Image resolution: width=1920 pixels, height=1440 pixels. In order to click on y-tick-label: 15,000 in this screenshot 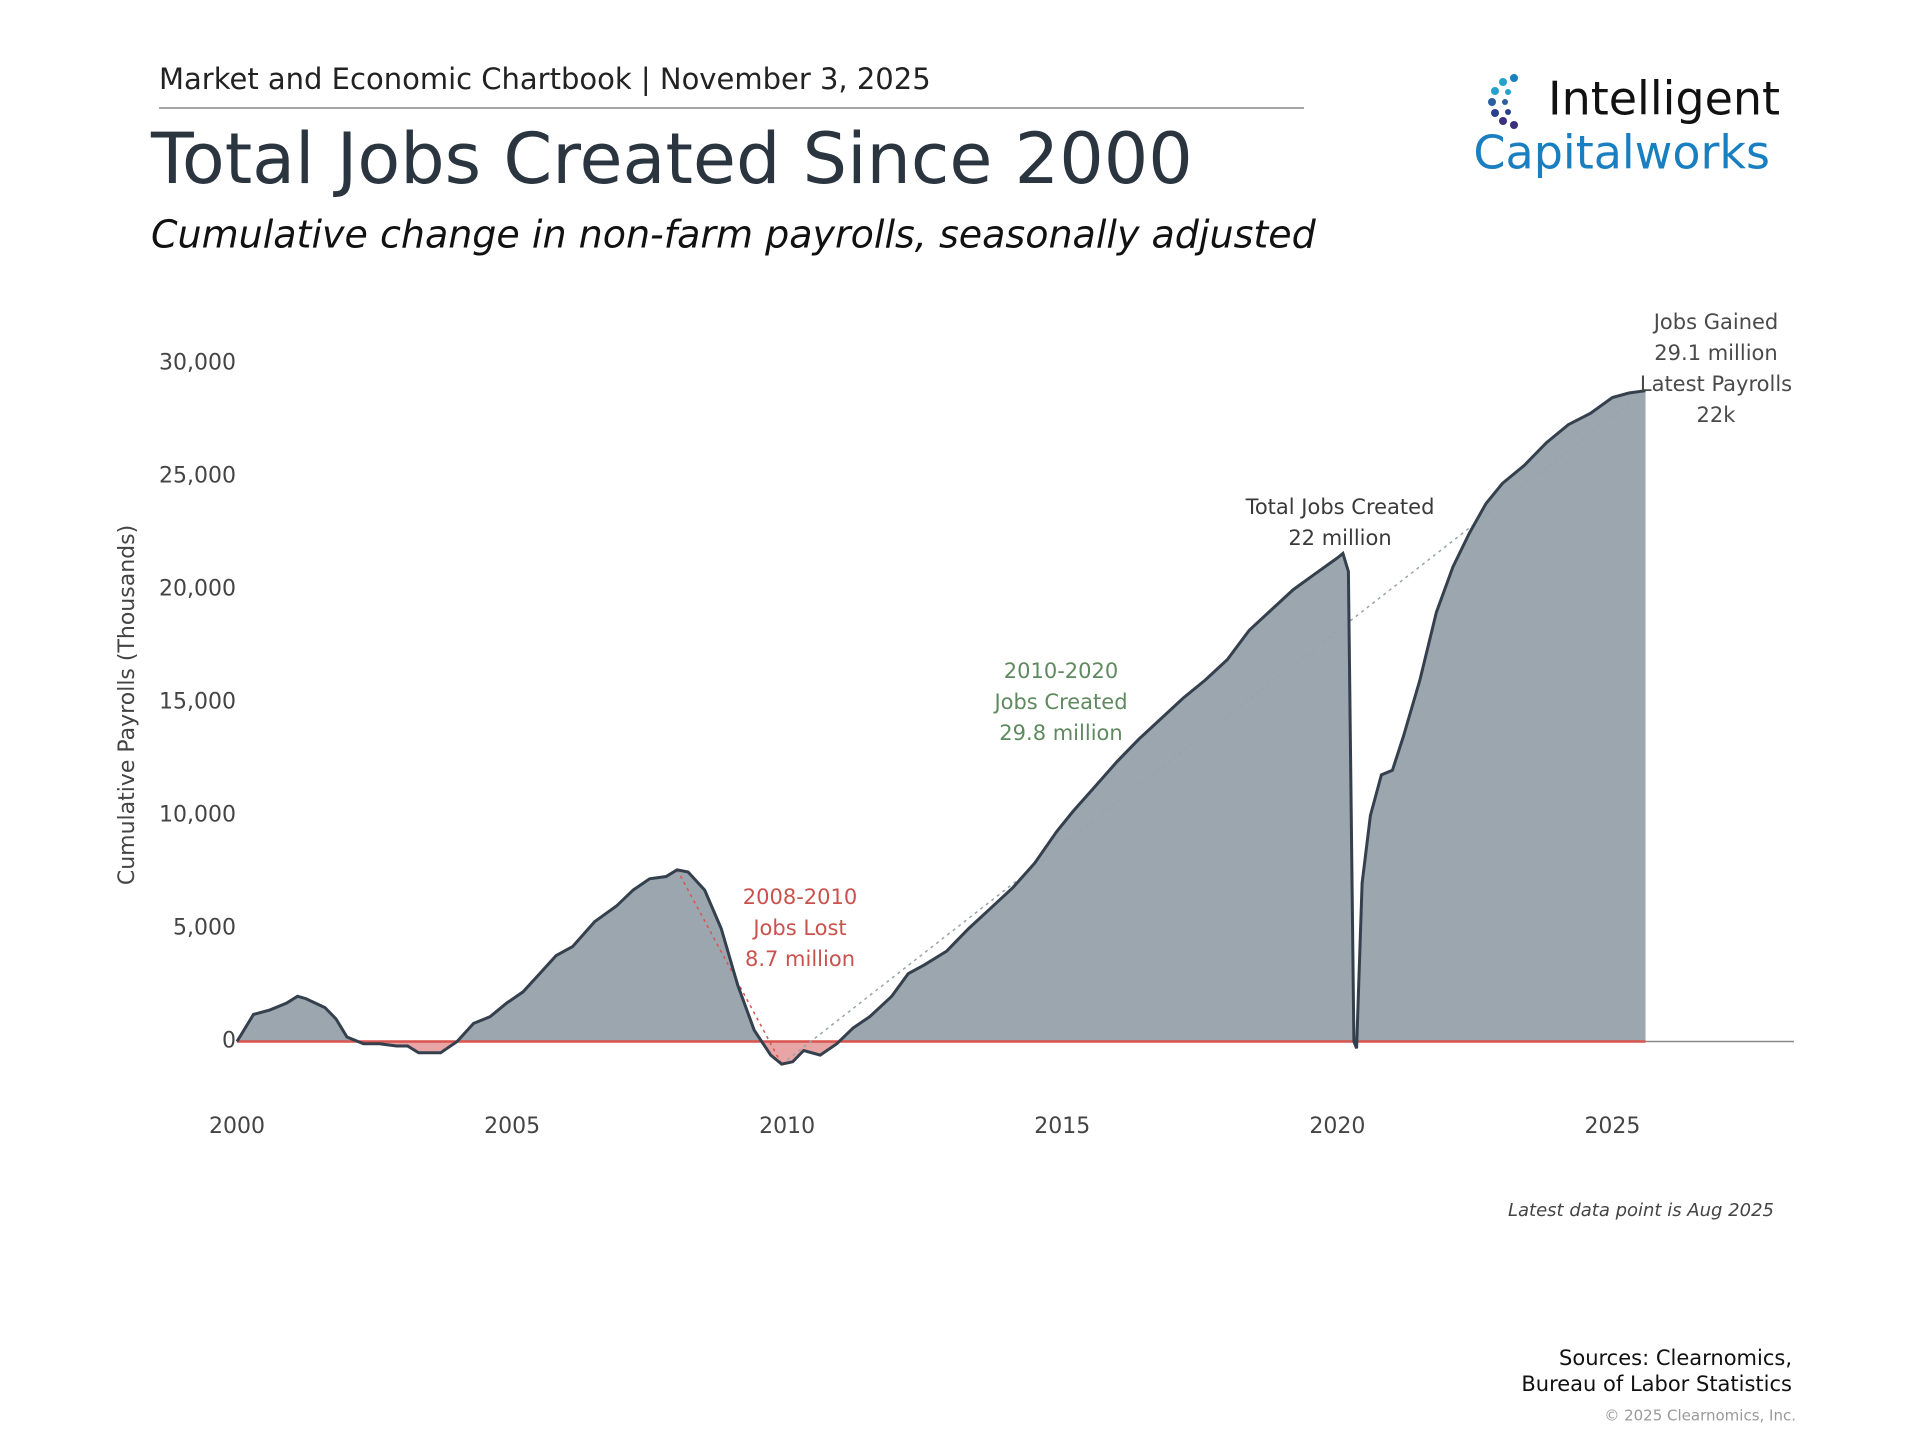, I will do `click(197, 702)`.